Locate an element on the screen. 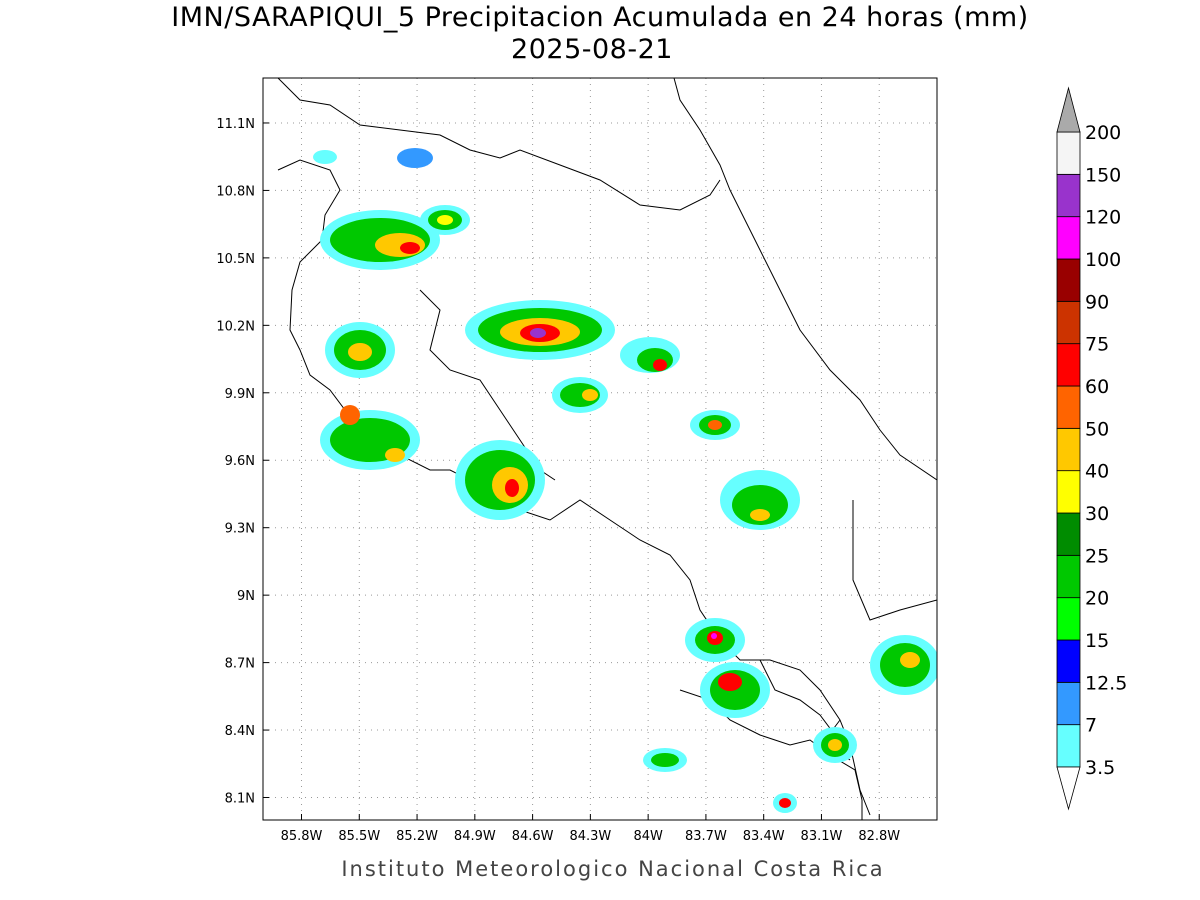 The height and width of the screenshot is (900, 1200). colorbar-label: 50 is located at coordinates (1097, 429).